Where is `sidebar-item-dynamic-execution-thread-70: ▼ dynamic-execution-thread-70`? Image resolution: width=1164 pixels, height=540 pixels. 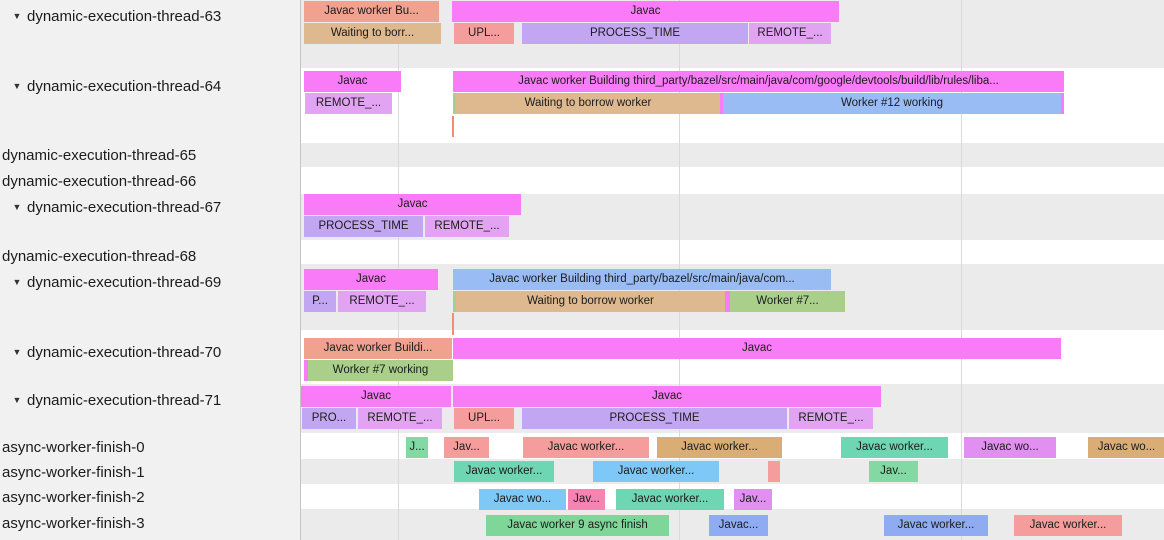 sidebar-item-dynamic-execution-thread-70: ▼ dynamic-execution-thread-70 is located at coordinates (150, 352).